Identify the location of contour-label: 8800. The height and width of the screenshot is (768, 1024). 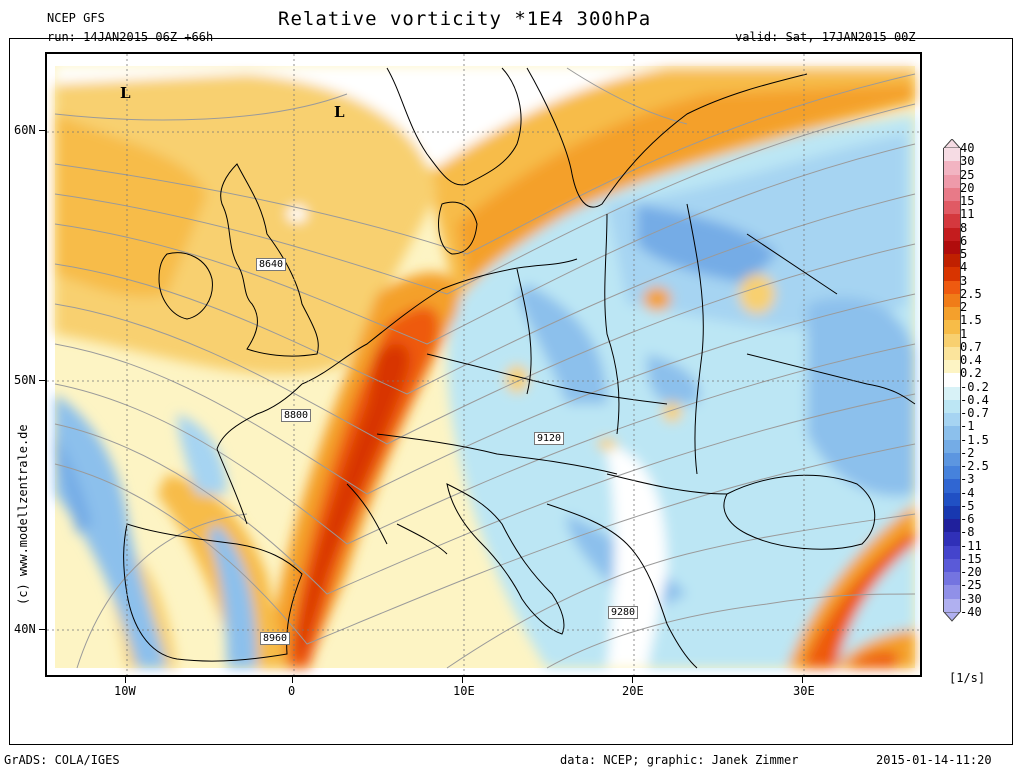
(296, 415).